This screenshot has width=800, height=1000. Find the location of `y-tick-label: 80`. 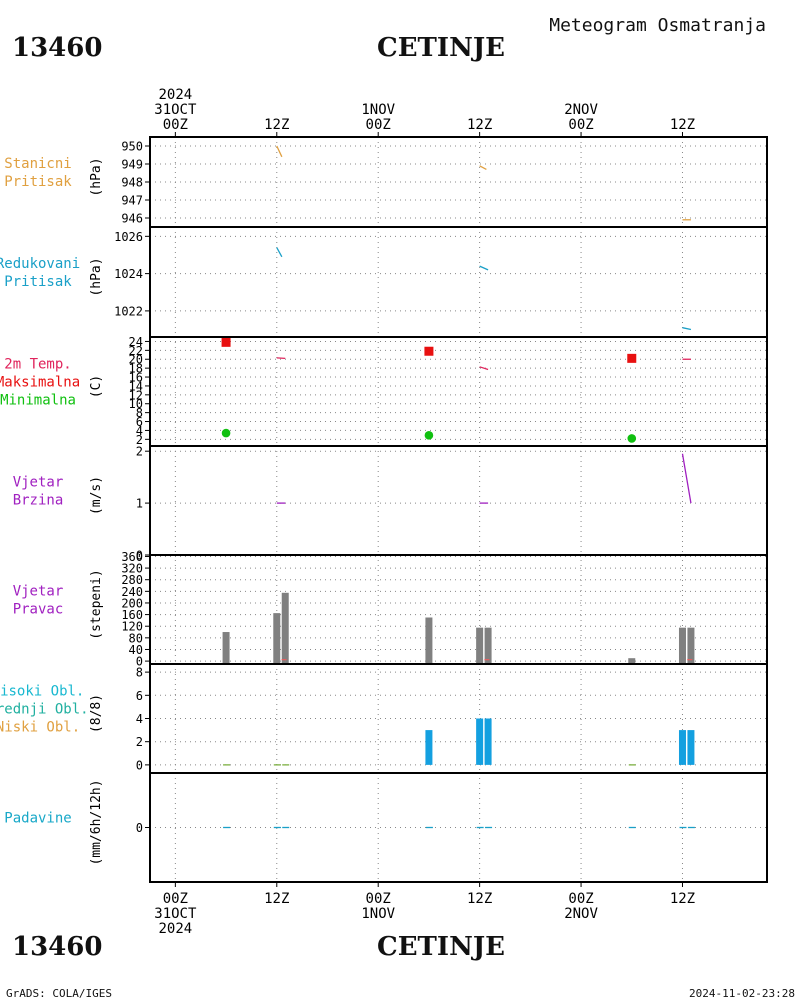

y-tick-label: 80 is located at coordinates (136, 638).